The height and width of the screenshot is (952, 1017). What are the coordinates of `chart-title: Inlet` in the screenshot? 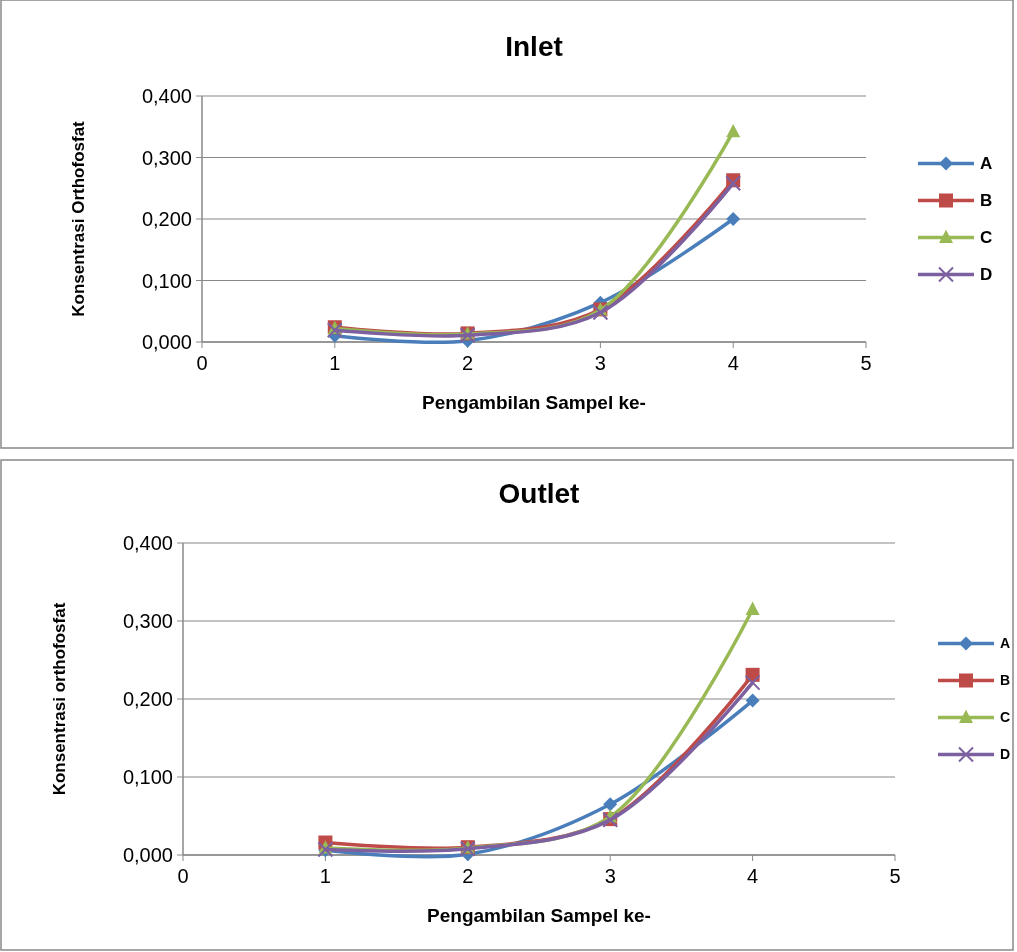 It's located at (534, 46).